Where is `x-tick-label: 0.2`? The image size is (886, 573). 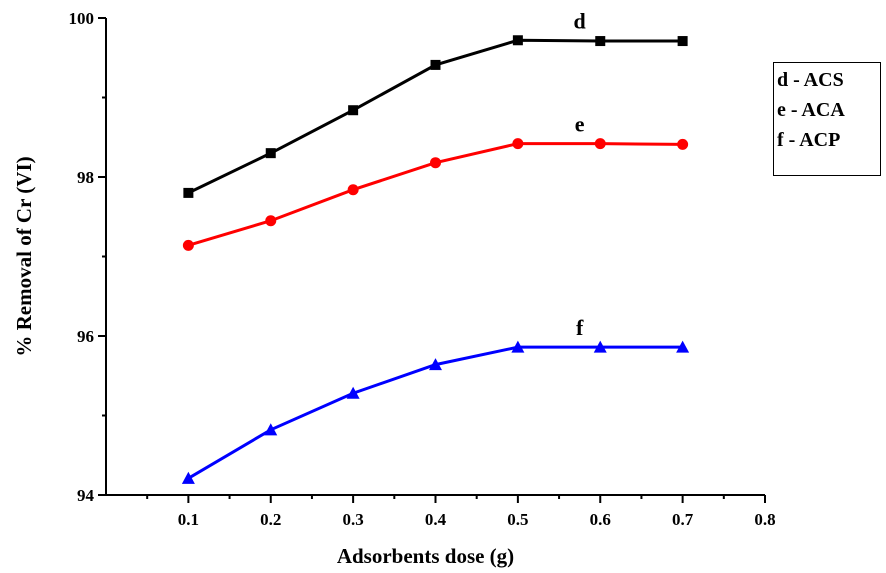
x-tick-label: 0.2 is located at coordinates (270, 519).